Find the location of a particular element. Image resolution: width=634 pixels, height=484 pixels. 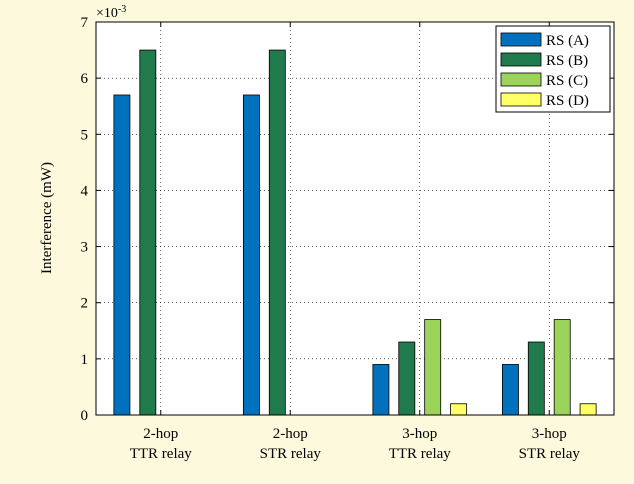

y-axis-multiplier: ×10⁻³ is located at coordinates (111, 12).